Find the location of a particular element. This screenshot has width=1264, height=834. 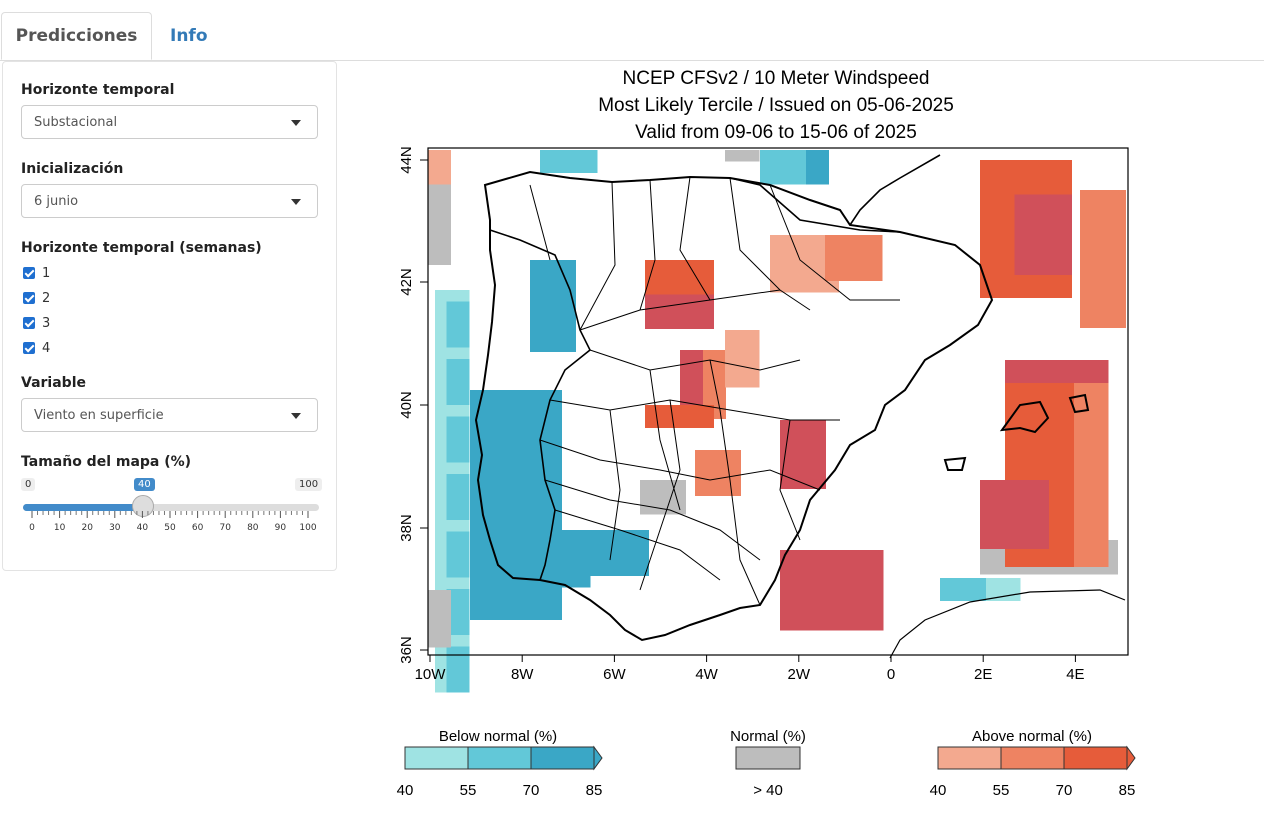

week-checkbox-1: 1 is located at coordinates (36, 273).